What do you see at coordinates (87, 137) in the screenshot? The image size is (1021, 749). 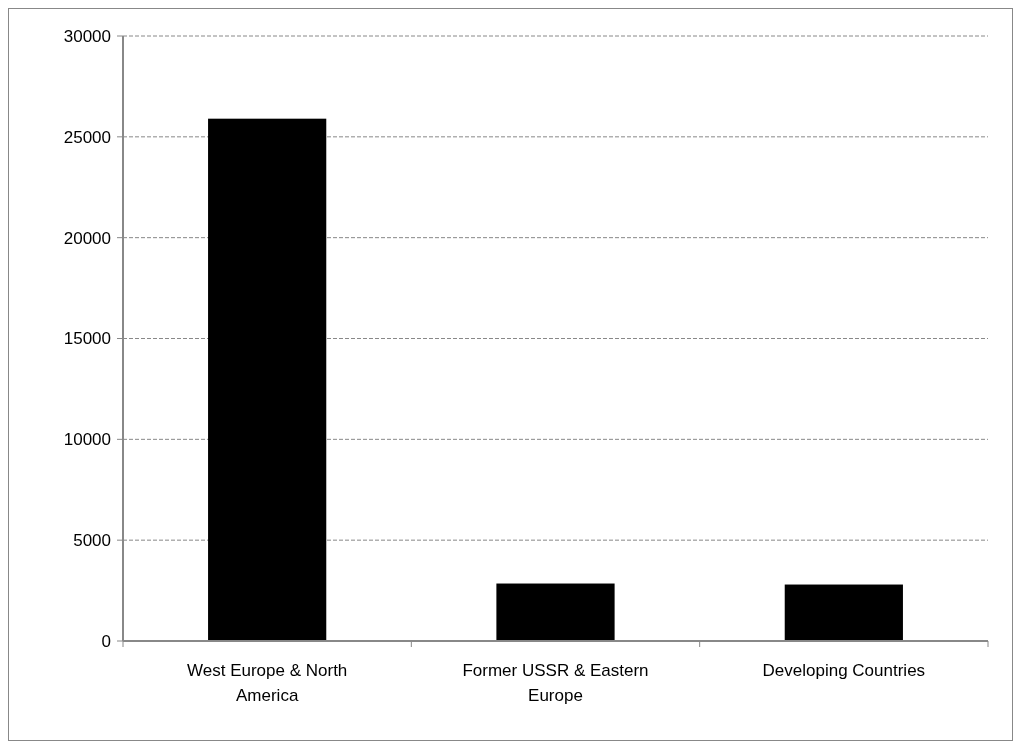 I see `y-tick-label: 25000` at bounding box center [87, 137].